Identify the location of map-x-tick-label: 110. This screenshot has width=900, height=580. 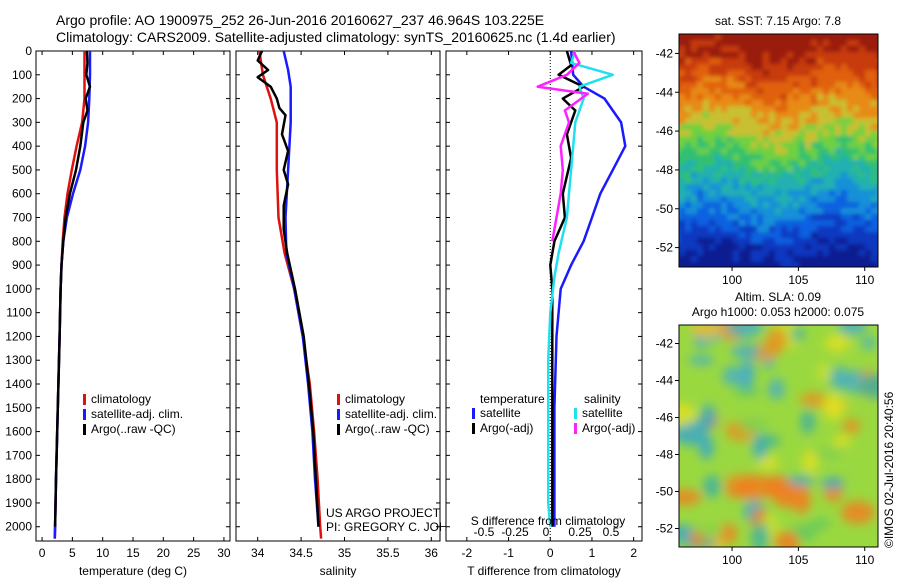
(864, 560).